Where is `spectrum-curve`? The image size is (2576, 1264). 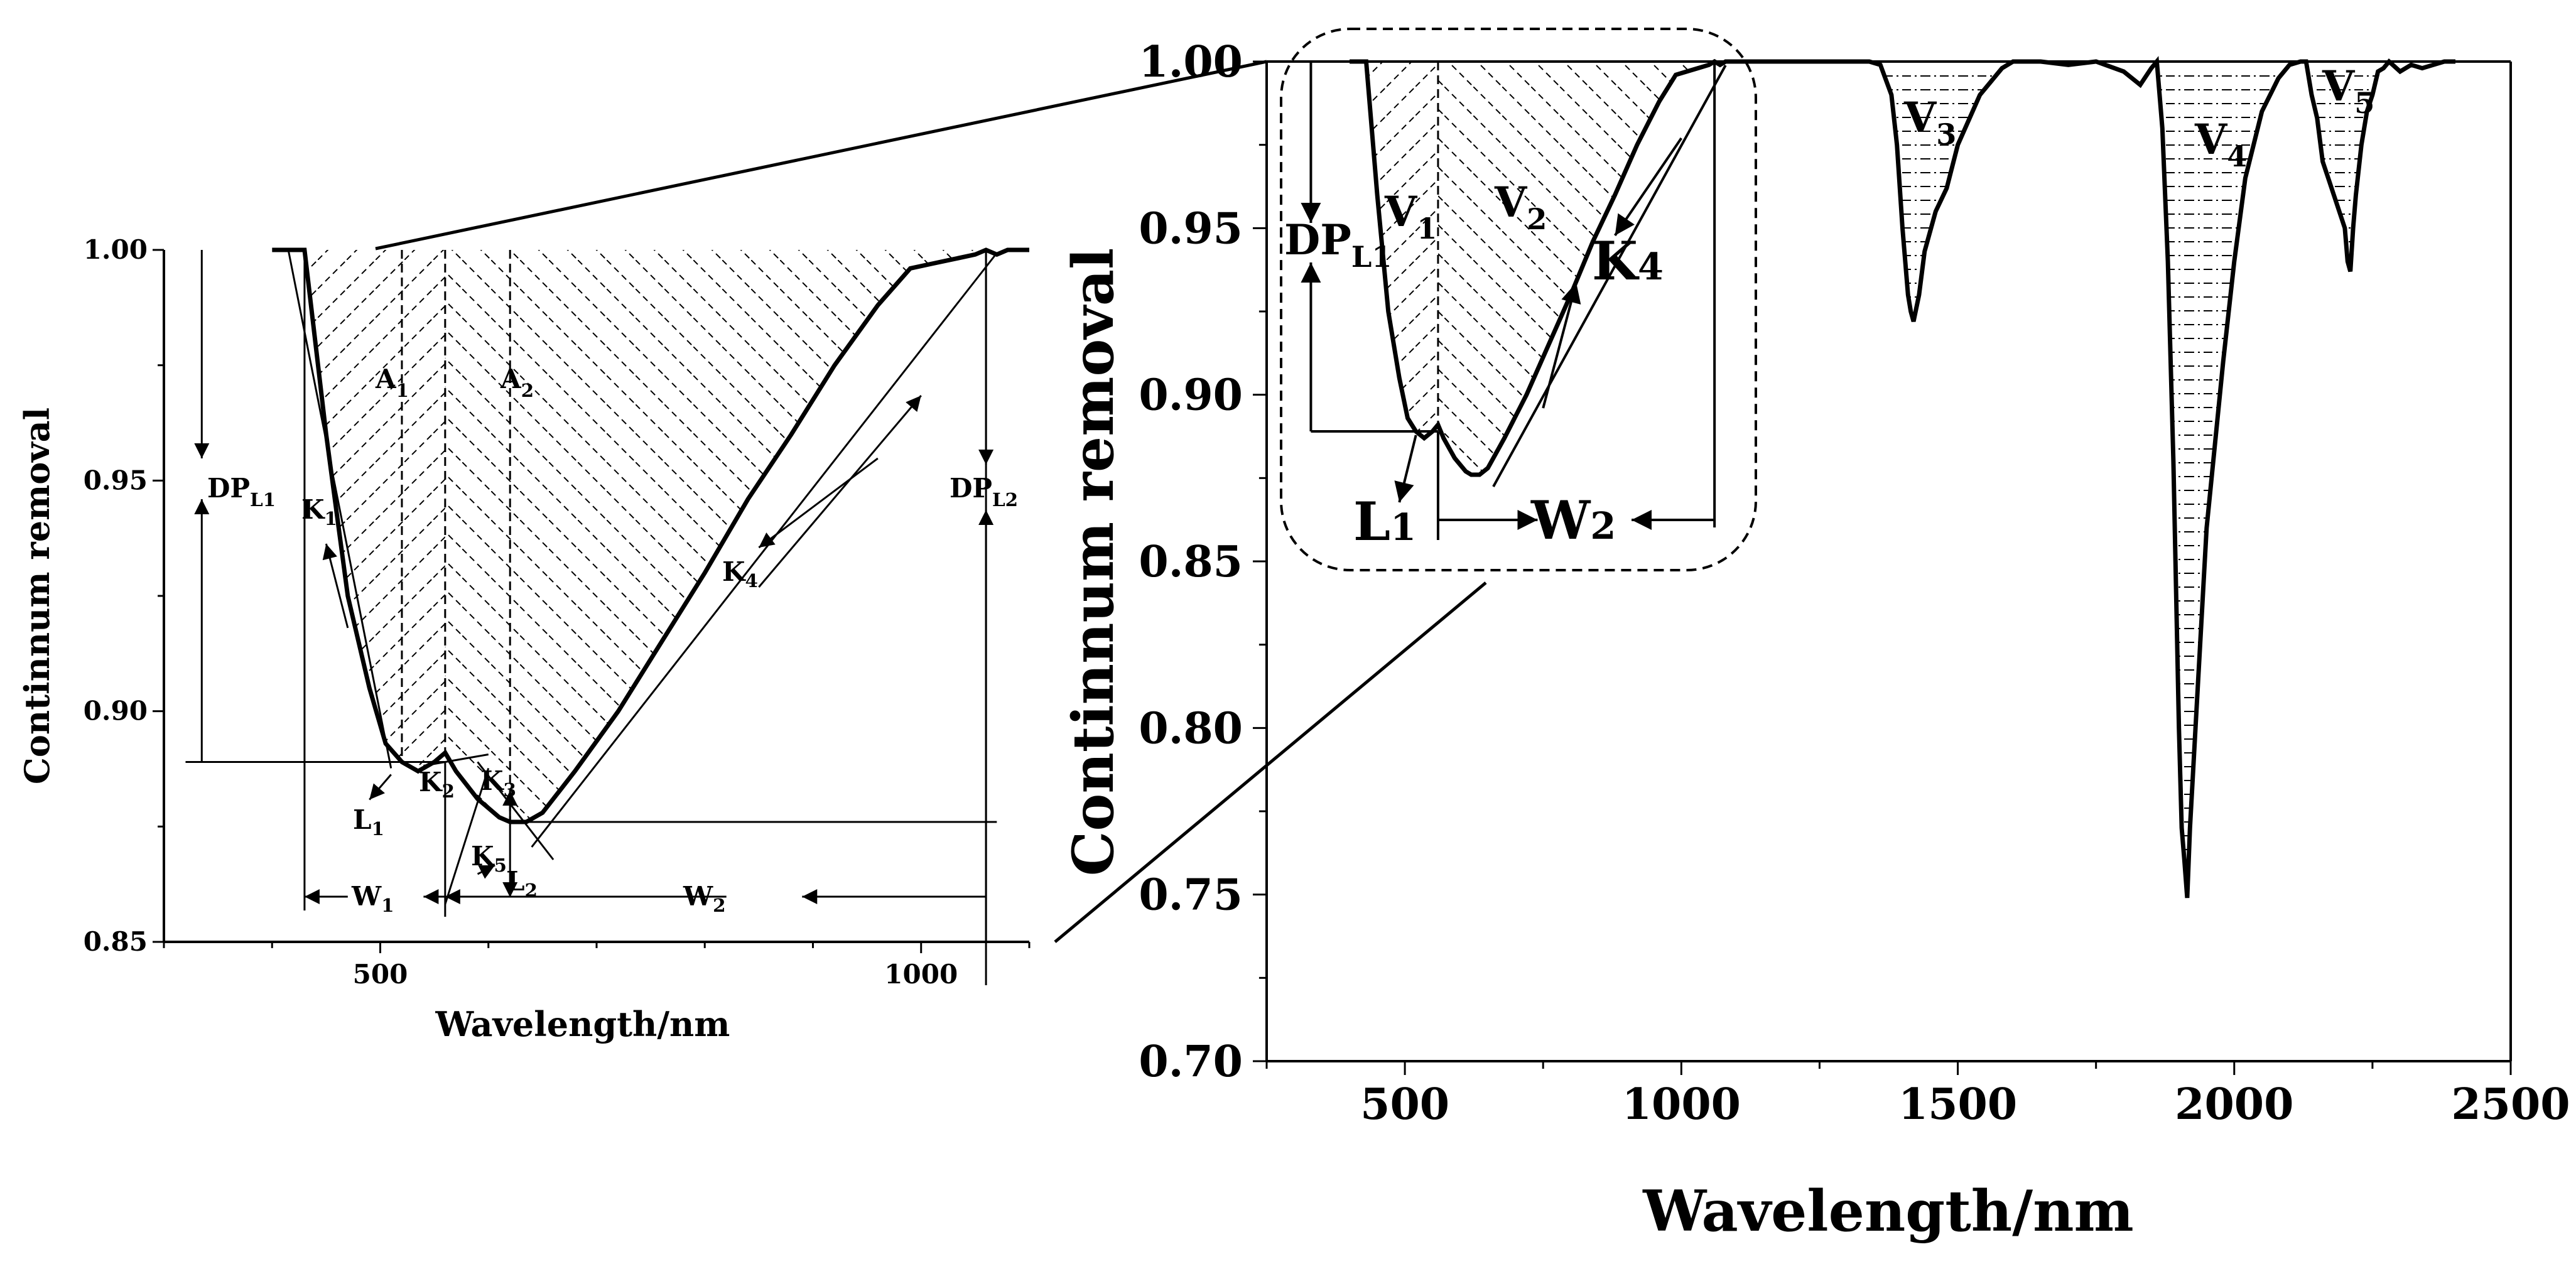 spectrum-curve is located at coordinates (651, 535).